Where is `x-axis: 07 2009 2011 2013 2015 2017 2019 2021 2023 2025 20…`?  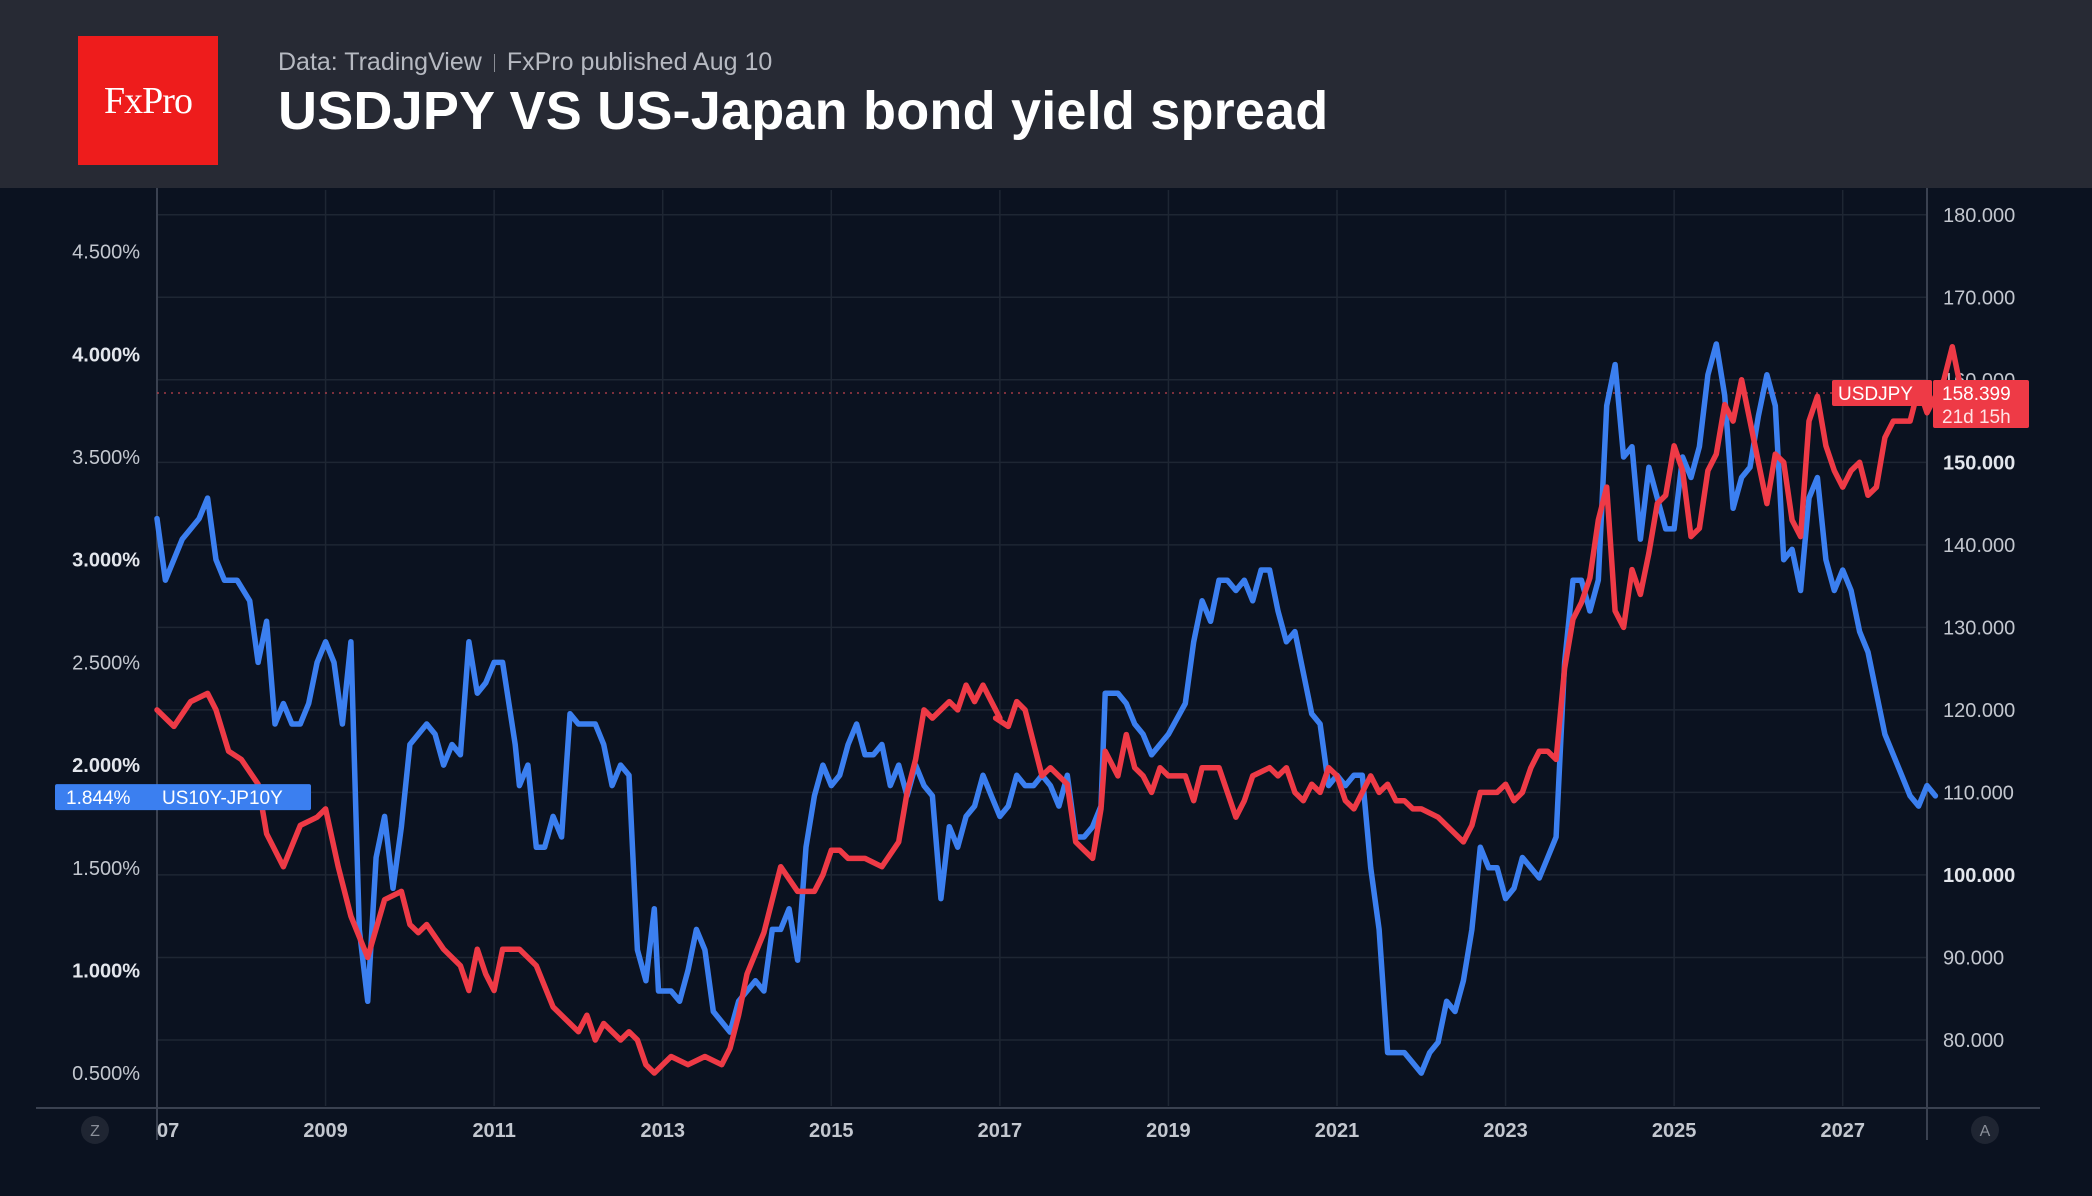
x-axis: 07 2009 2011 2013 2015 2017 2019 2021 2023 2025 20… is located at coordinates (1040, 1130).